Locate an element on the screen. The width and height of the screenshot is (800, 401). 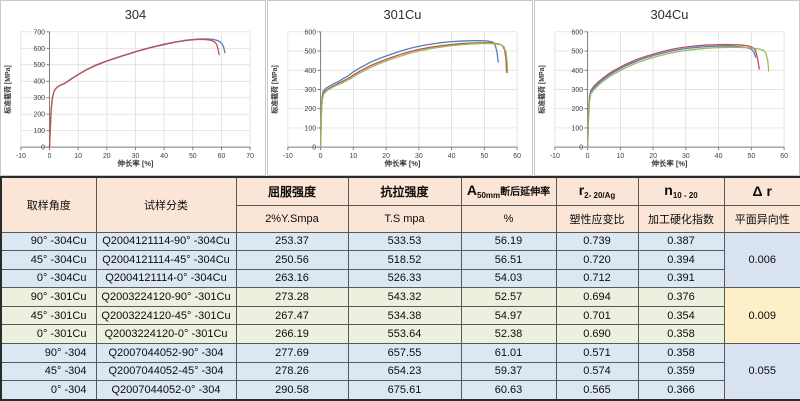
svg-text: 700 is located at coordinates (39, 32).